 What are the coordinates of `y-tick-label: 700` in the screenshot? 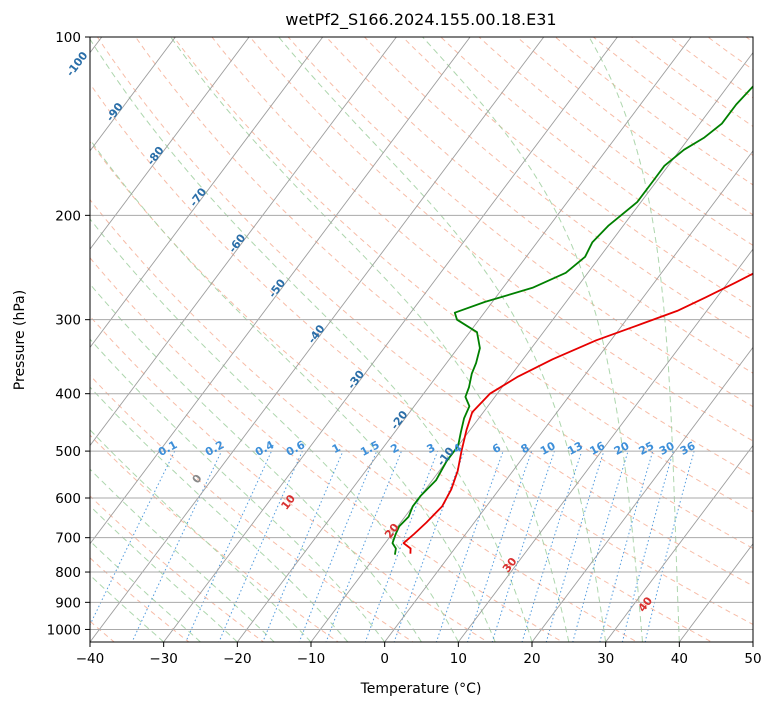 It's located at (68, 539).